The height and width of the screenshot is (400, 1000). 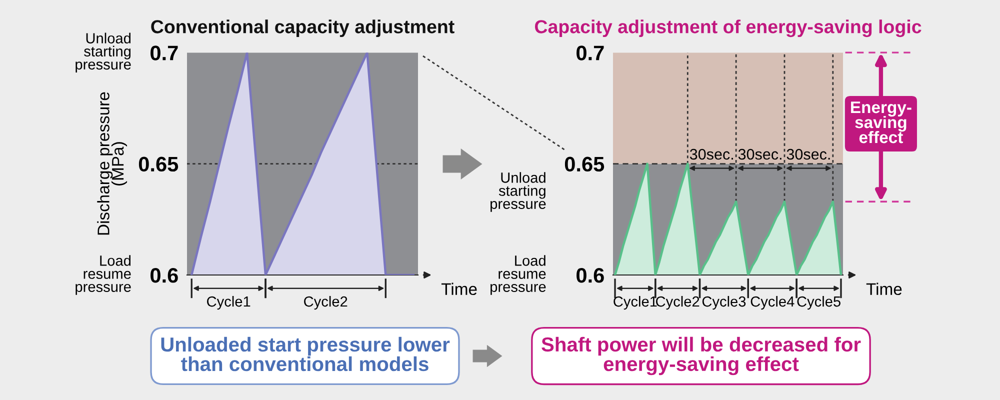 What do you see at coordinates (818, 303) in the screenshot?
I see `text: Cycle5` at bounding box center [818, 303].